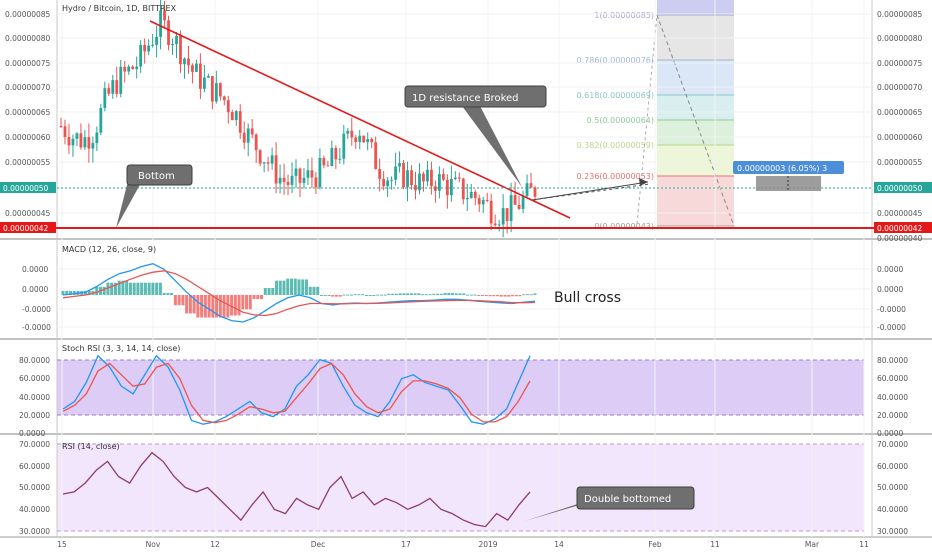  I want to click on time-tick-label: 15, so click(62, 544).